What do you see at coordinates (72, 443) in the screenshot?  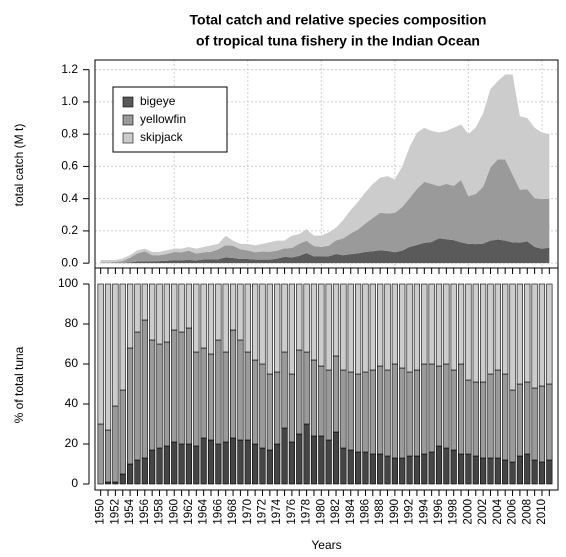 I see `y-tick-label: 20` at bounding box center [72, 443].